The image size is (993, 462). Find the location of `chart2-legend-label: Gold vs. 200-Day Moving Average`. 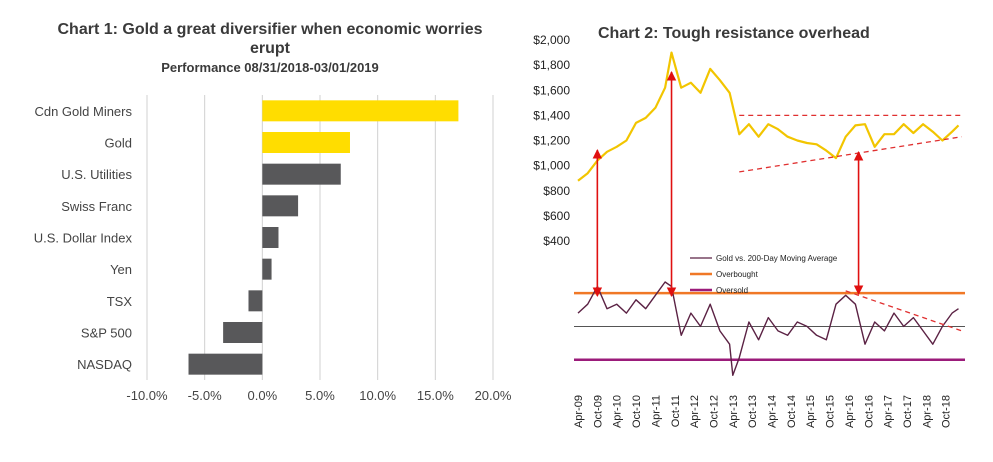

chart2-legend-label: Gold vs. 200-Day Moving Average is located at coordinates (777, 258).